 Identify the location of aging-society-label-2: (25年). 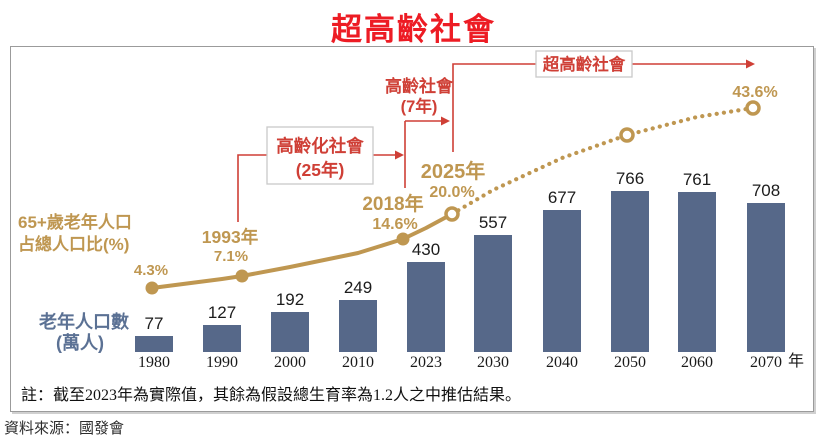
(320, 170).